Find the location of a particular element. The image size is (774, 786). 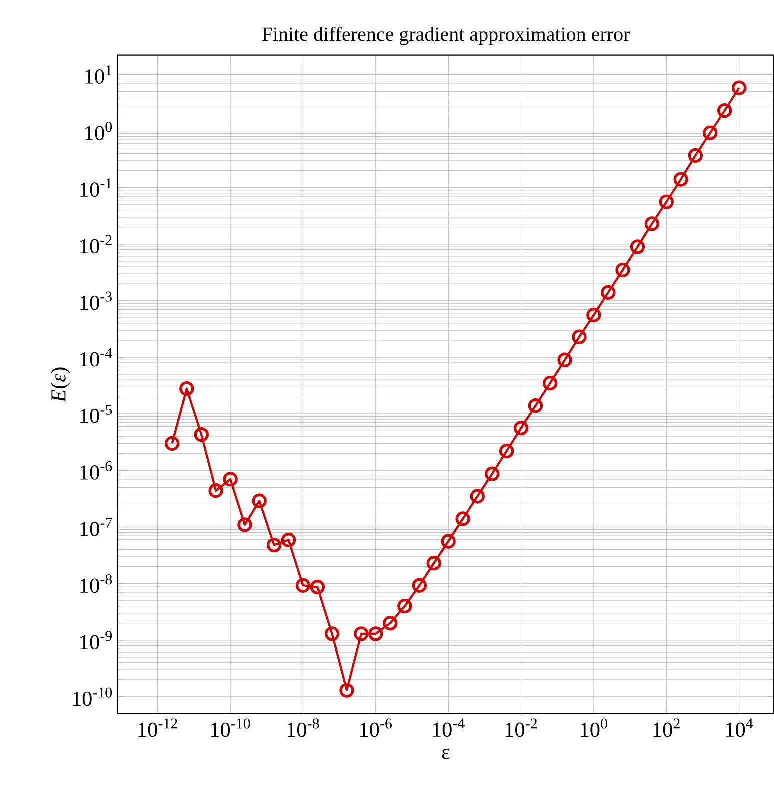

chart-title: Finite difference gradient approximation error is located at coordinates (446, 36).